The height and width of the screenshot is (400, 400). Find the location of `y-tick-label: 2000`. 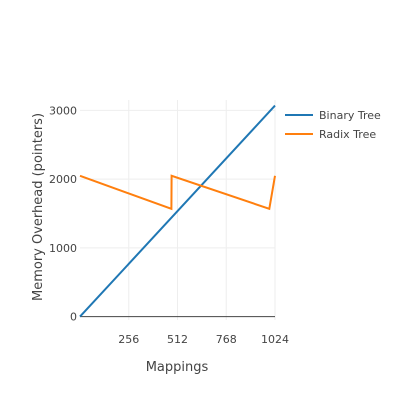

y-tick-label: 2000 is located at coordinates (63, 179).